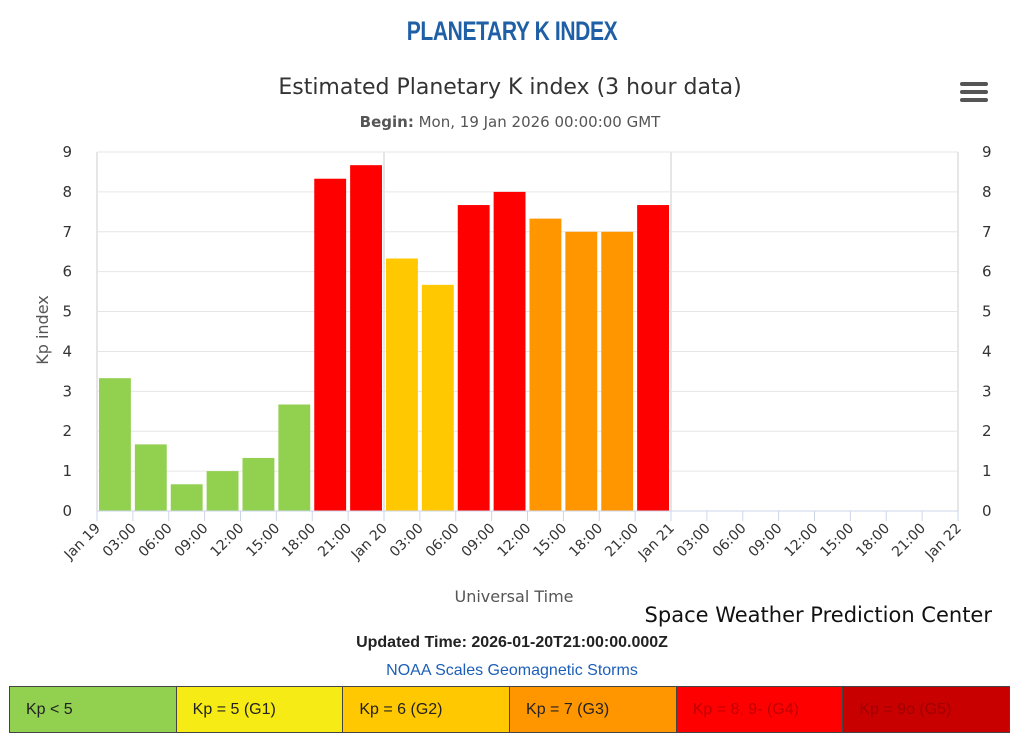  What do you see at coordinates (67, 351) in the screenshot?
I see `y-tick-label: 4` at bounding box center [67, 351].